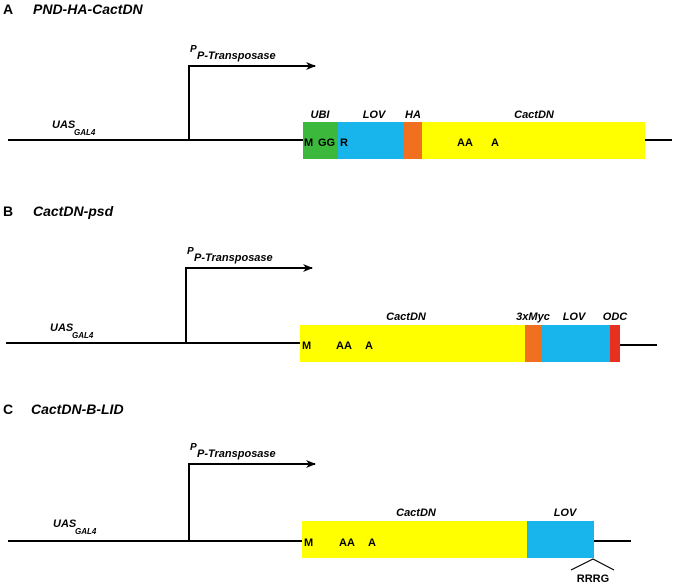 This screenshot has width=685, height=584. I want to click on segment-3xmyc-label: 3xMyc, so click(533, 317).